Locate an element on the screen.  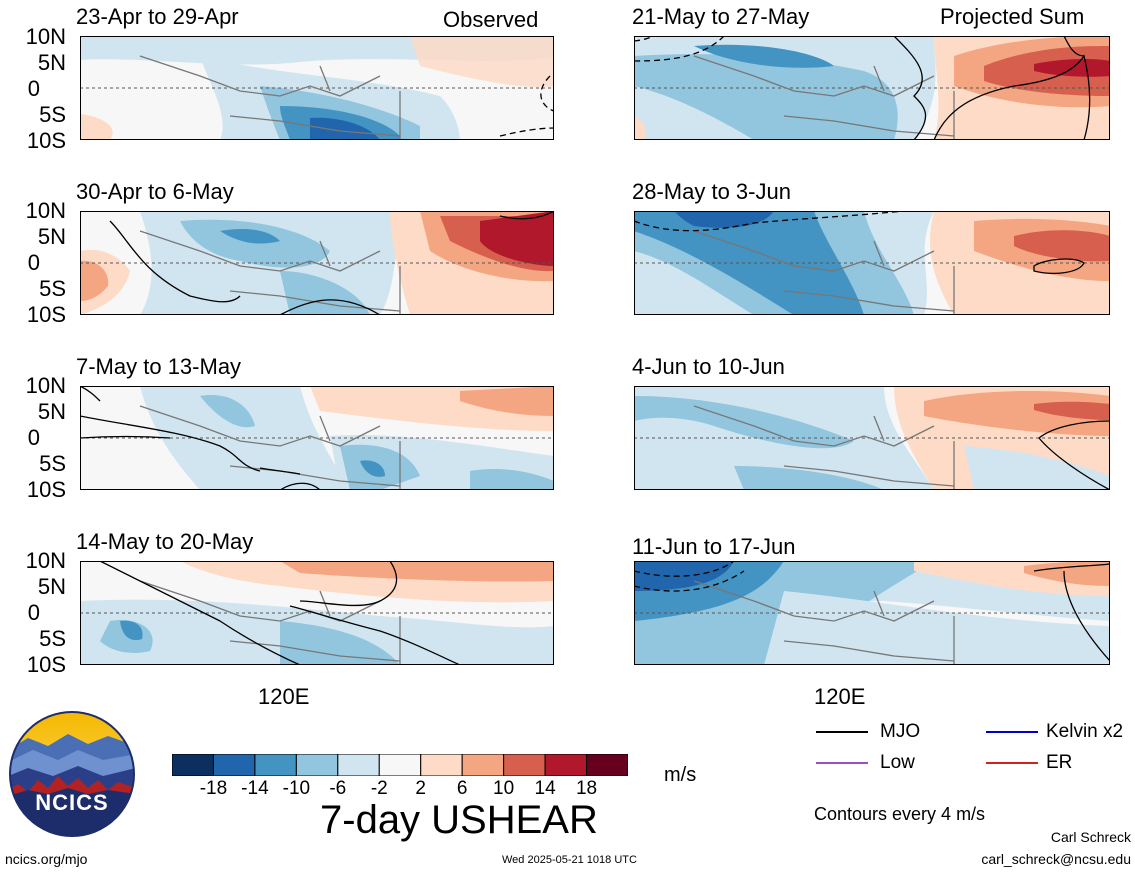
colorbar-swatches is located at coordinates (400, 765).